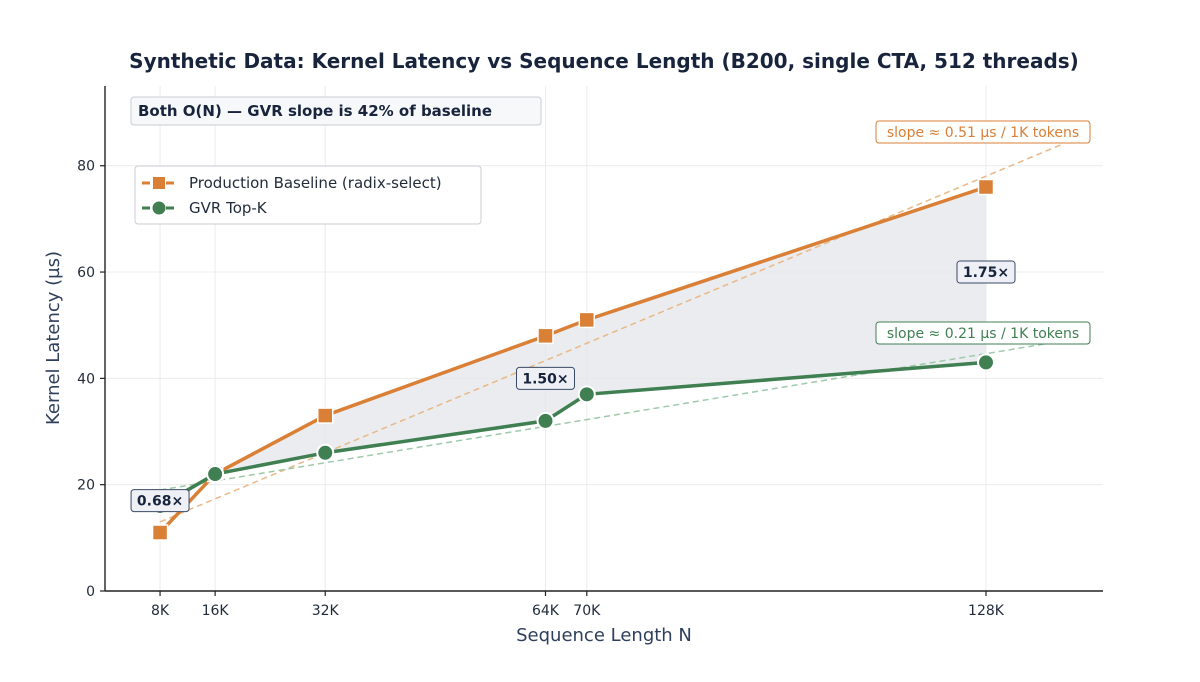 The width and height of the screenshot is (1200, 682). What do you see at coordinates (159, 183) in the screenshot?
I see `legend-marker-baseline` at bounding box center [159, 183].